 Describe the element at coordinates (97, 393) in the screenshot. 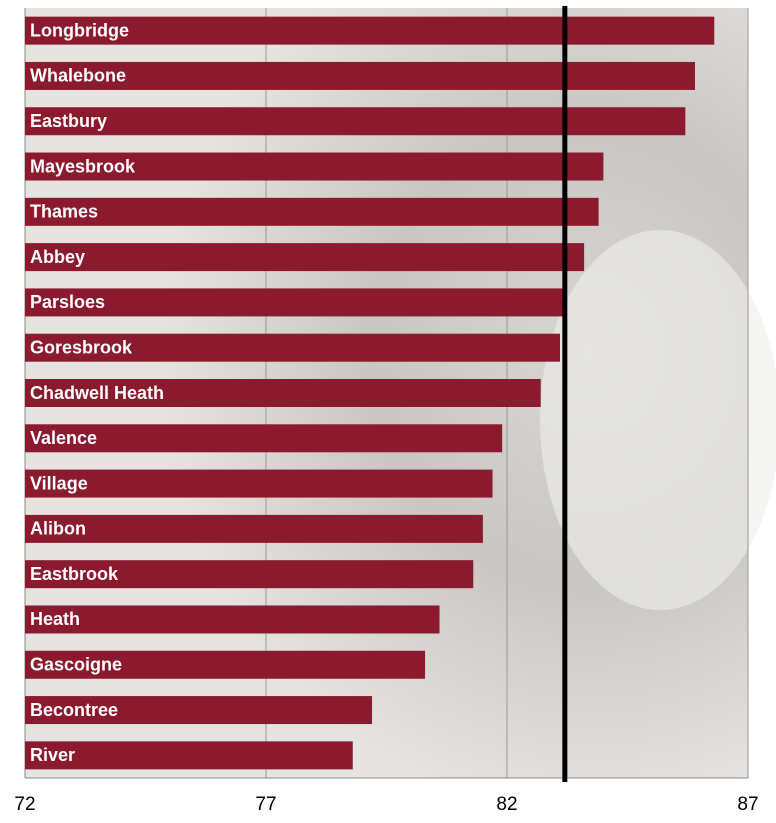

I see `bar-label: Chadwell Heath` at that location.